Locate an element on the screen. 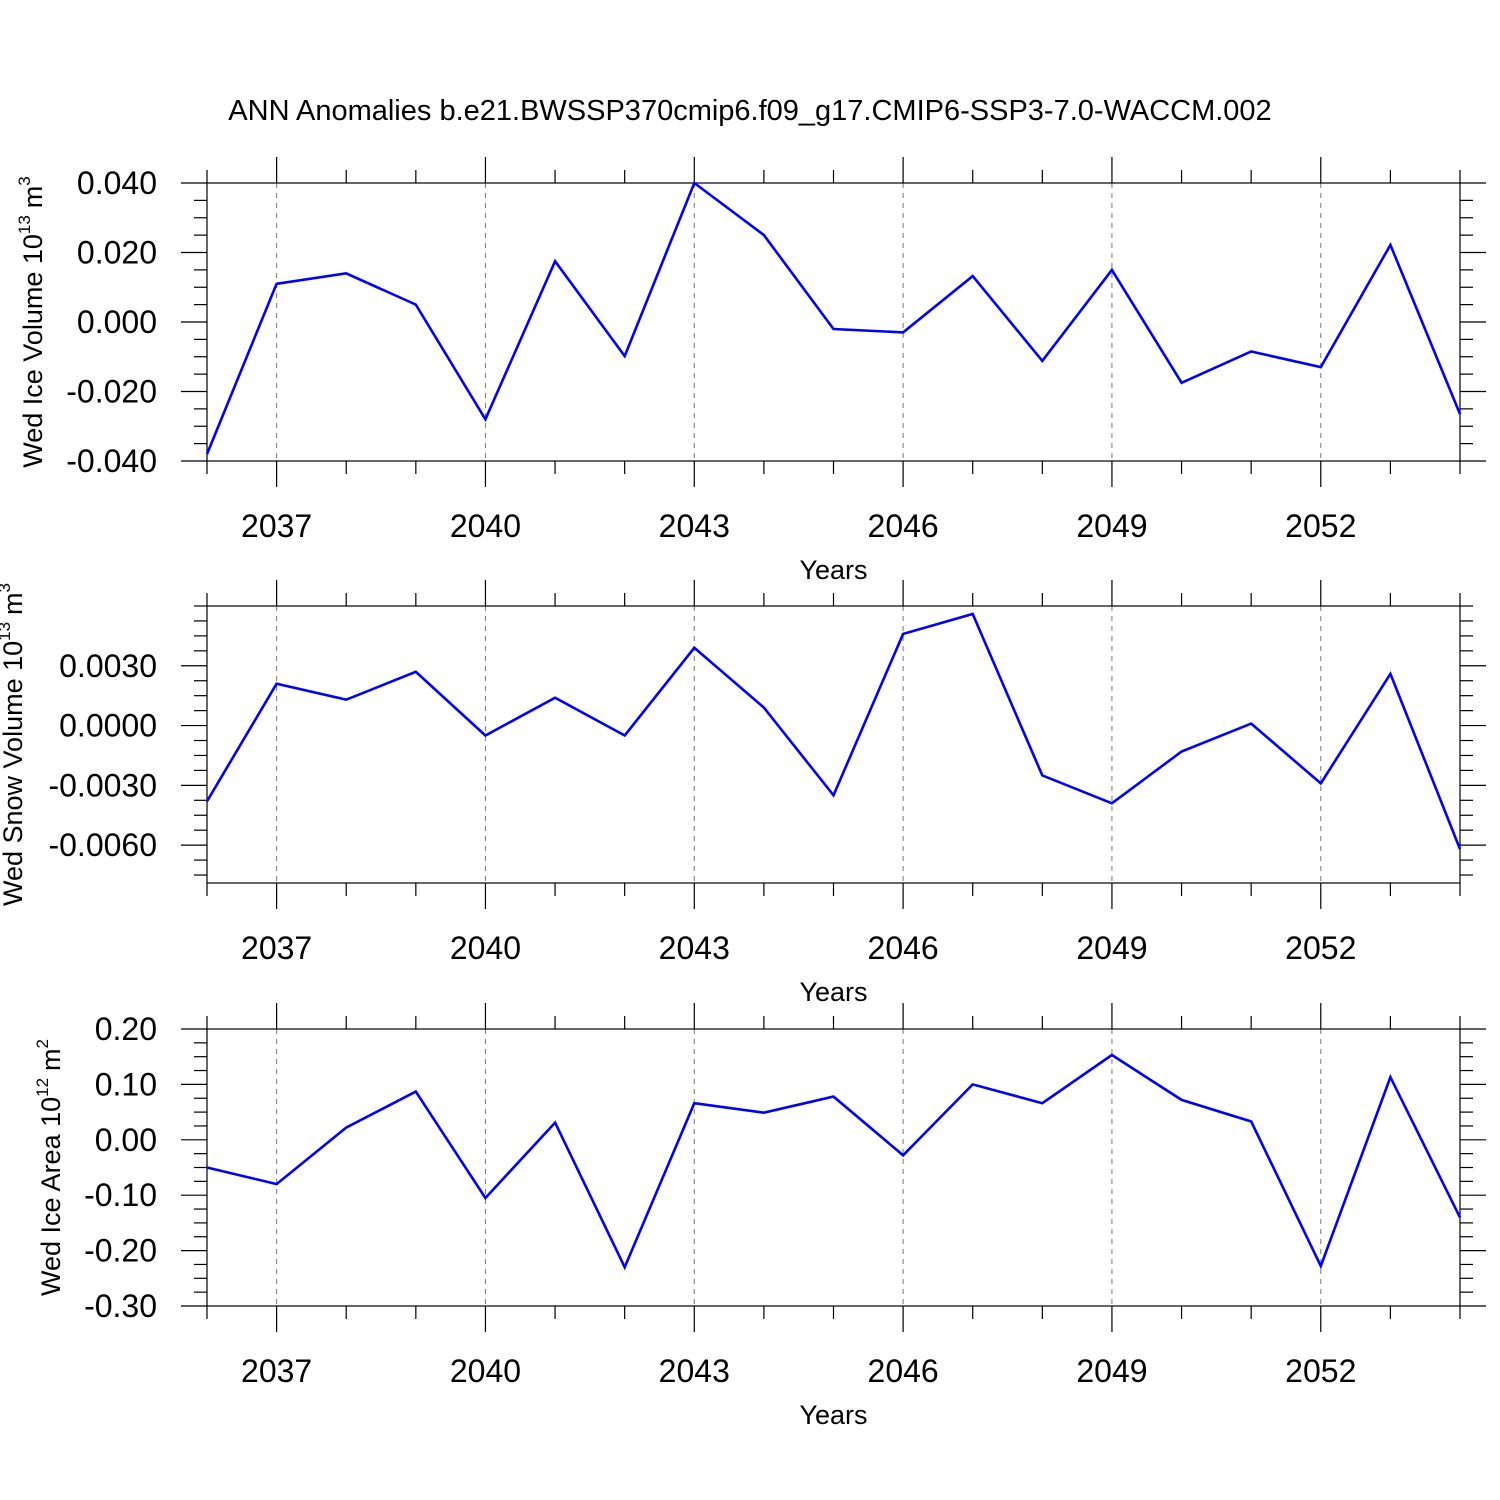  y-tick-label: 0.0030 is located at coordinates (108, 666).